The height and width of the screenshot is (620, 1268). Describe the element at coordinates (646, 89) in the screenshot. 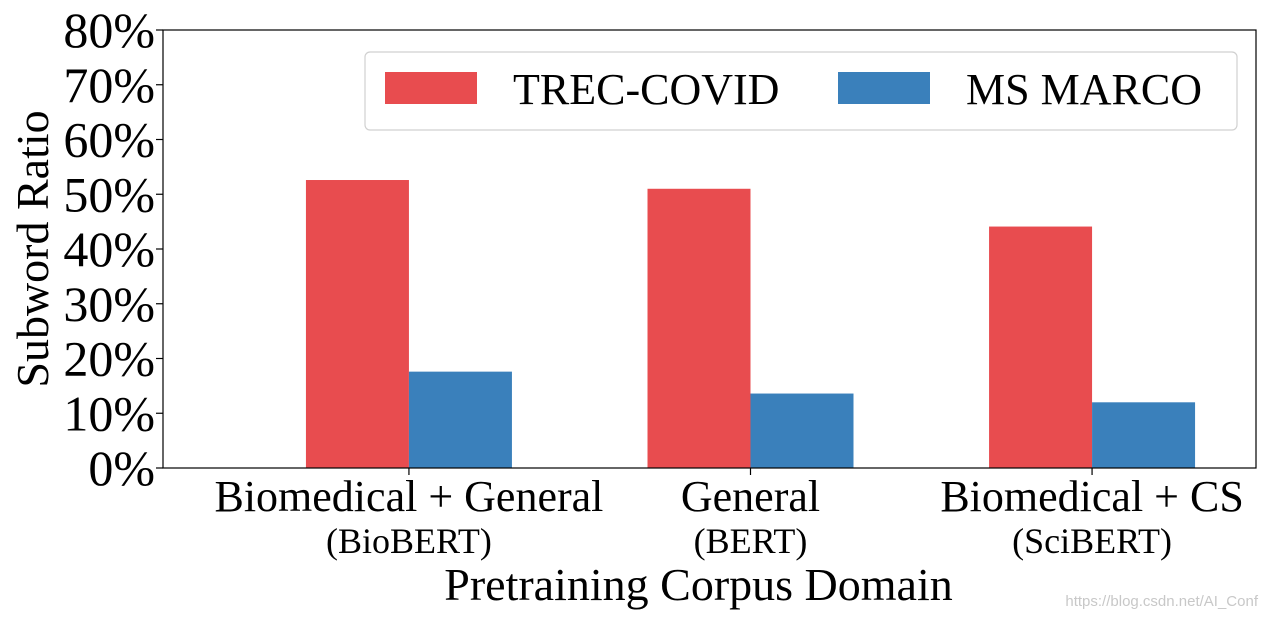

I see `legend-label-trec-covid: TREC-COVID` at that location.